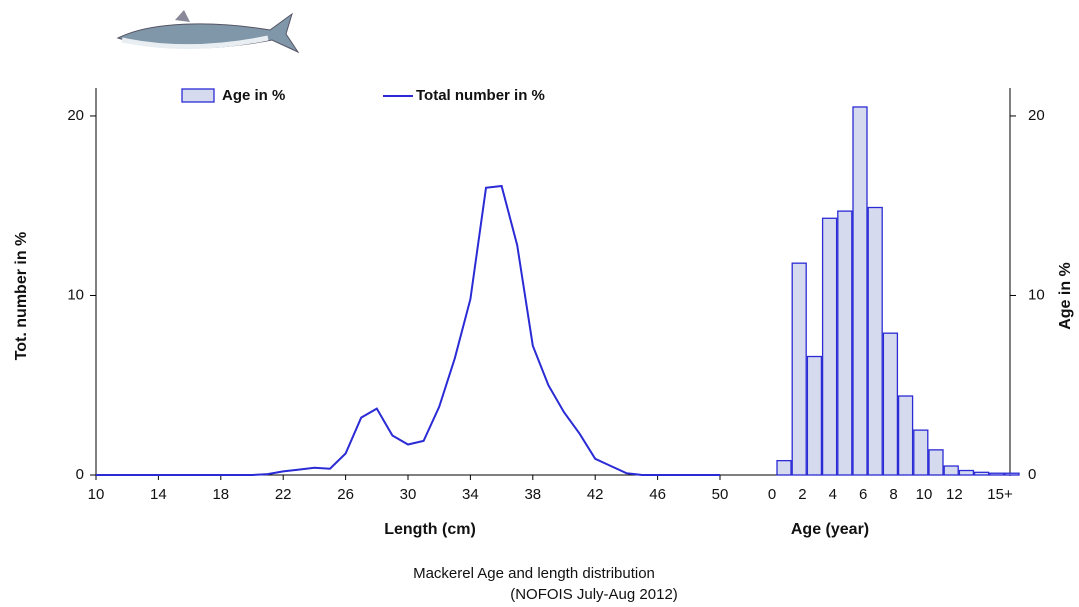  I want to click on x-tick-label: 46, so click(657, 494).